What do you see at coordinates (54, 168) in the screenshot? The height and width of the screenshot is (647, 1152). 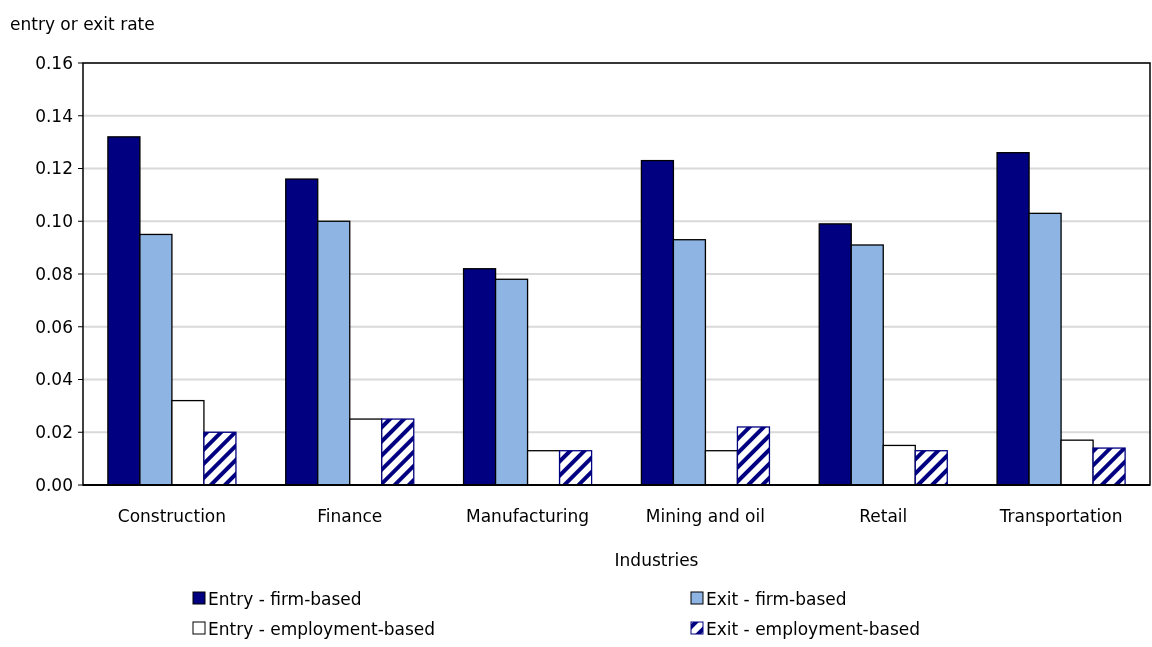 I see `y-tick-label: 0.12` at bounding box center [54, 168].